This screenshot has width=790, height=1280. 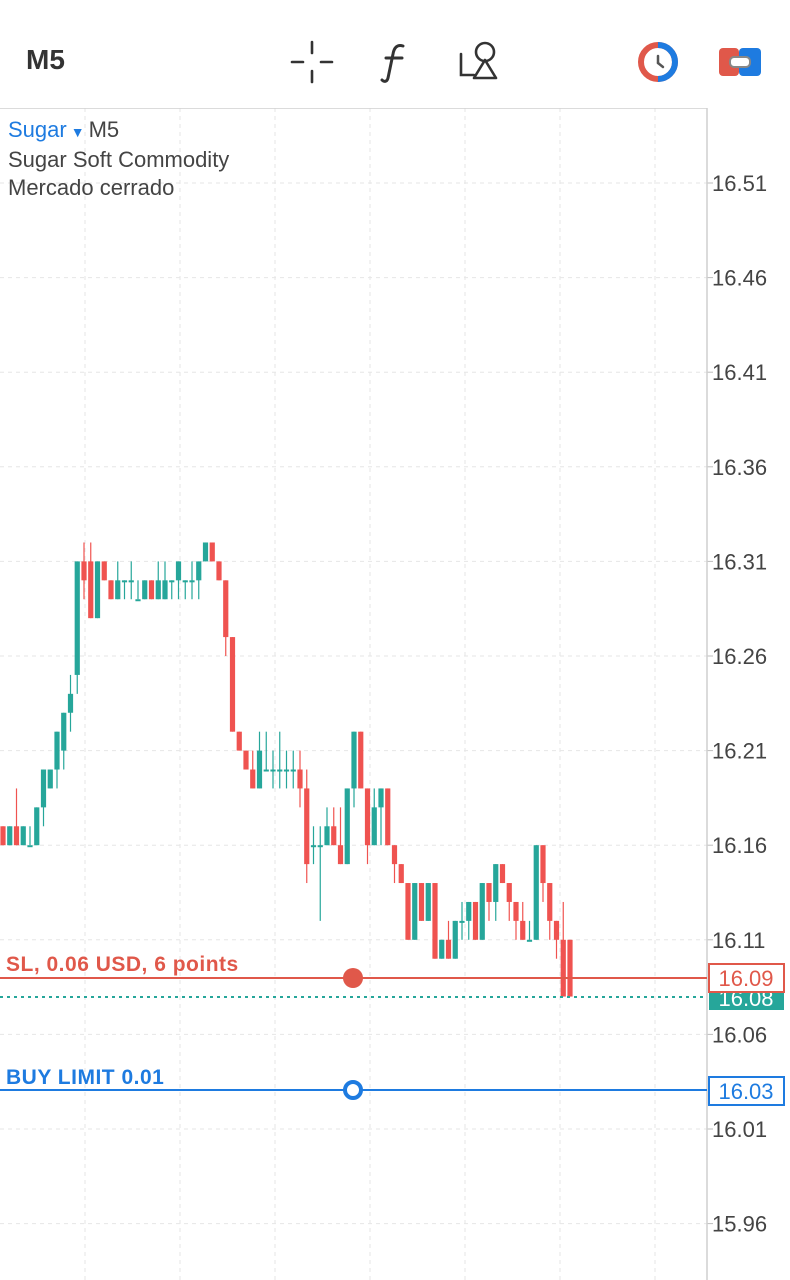 I want to click on y-tick-label: 16.16, so click(x=739, y=845).